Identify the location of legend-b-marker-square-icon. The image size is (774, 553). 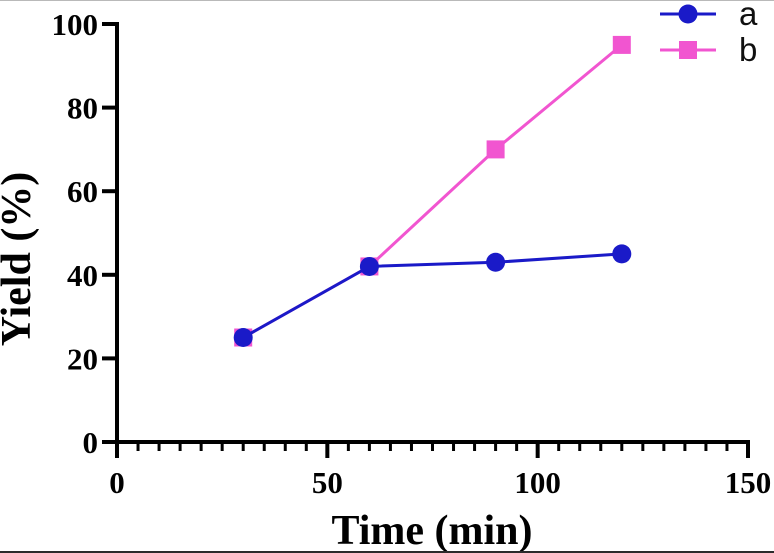
(688, 50).